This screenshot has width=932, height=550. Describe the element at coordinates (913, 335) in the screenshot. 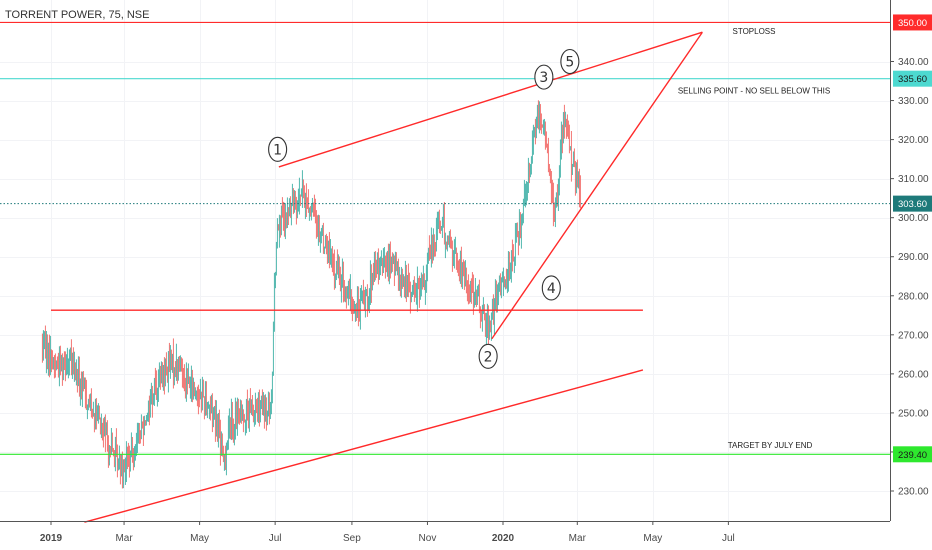

I see `y-tick-label: 270.00` at that location.